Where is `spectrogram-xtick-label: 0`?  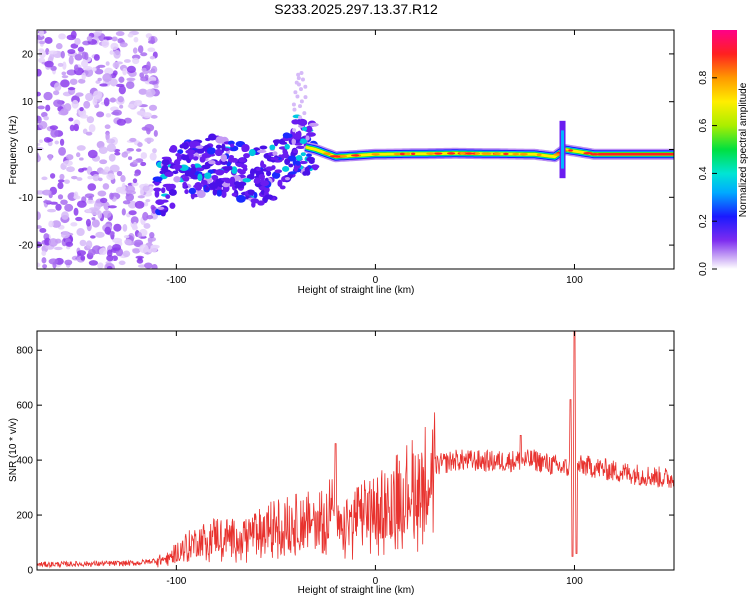 spectrogram-xtick-label: 0 is located at coordinates (376, 280).